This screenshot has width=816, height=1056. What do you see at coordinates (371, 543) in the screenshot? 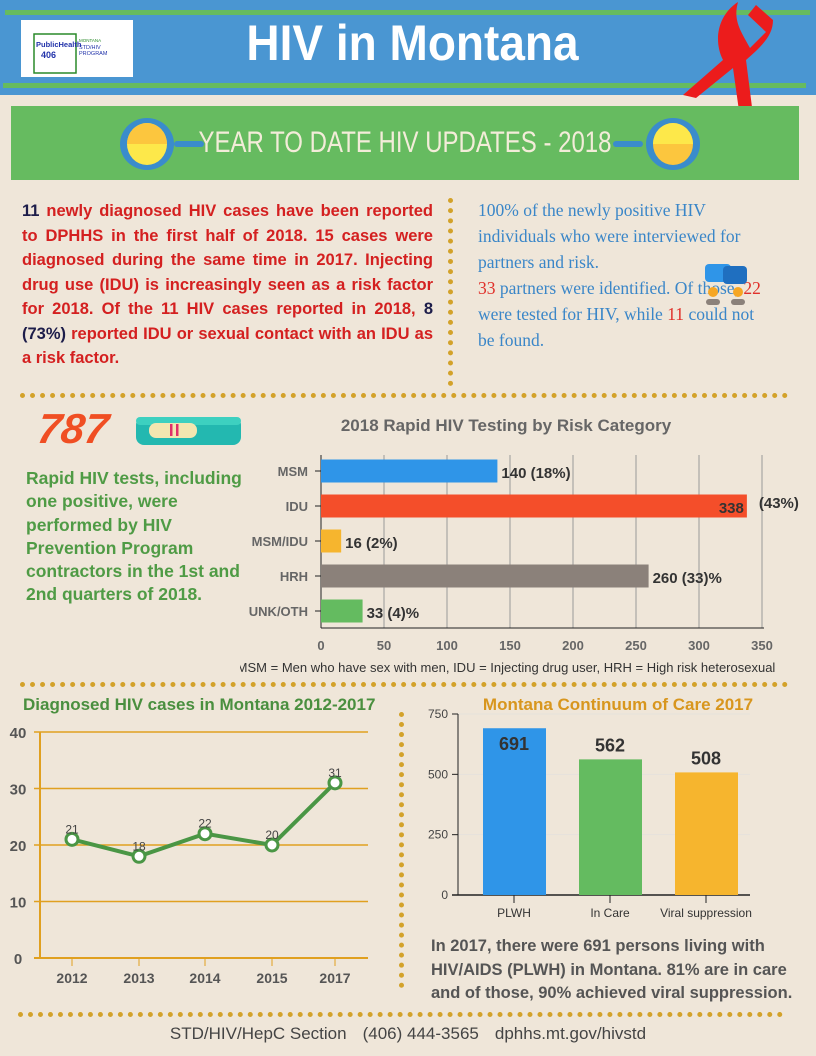
I see `data-label: 16 (2%)` at bounding box center [371, 543].